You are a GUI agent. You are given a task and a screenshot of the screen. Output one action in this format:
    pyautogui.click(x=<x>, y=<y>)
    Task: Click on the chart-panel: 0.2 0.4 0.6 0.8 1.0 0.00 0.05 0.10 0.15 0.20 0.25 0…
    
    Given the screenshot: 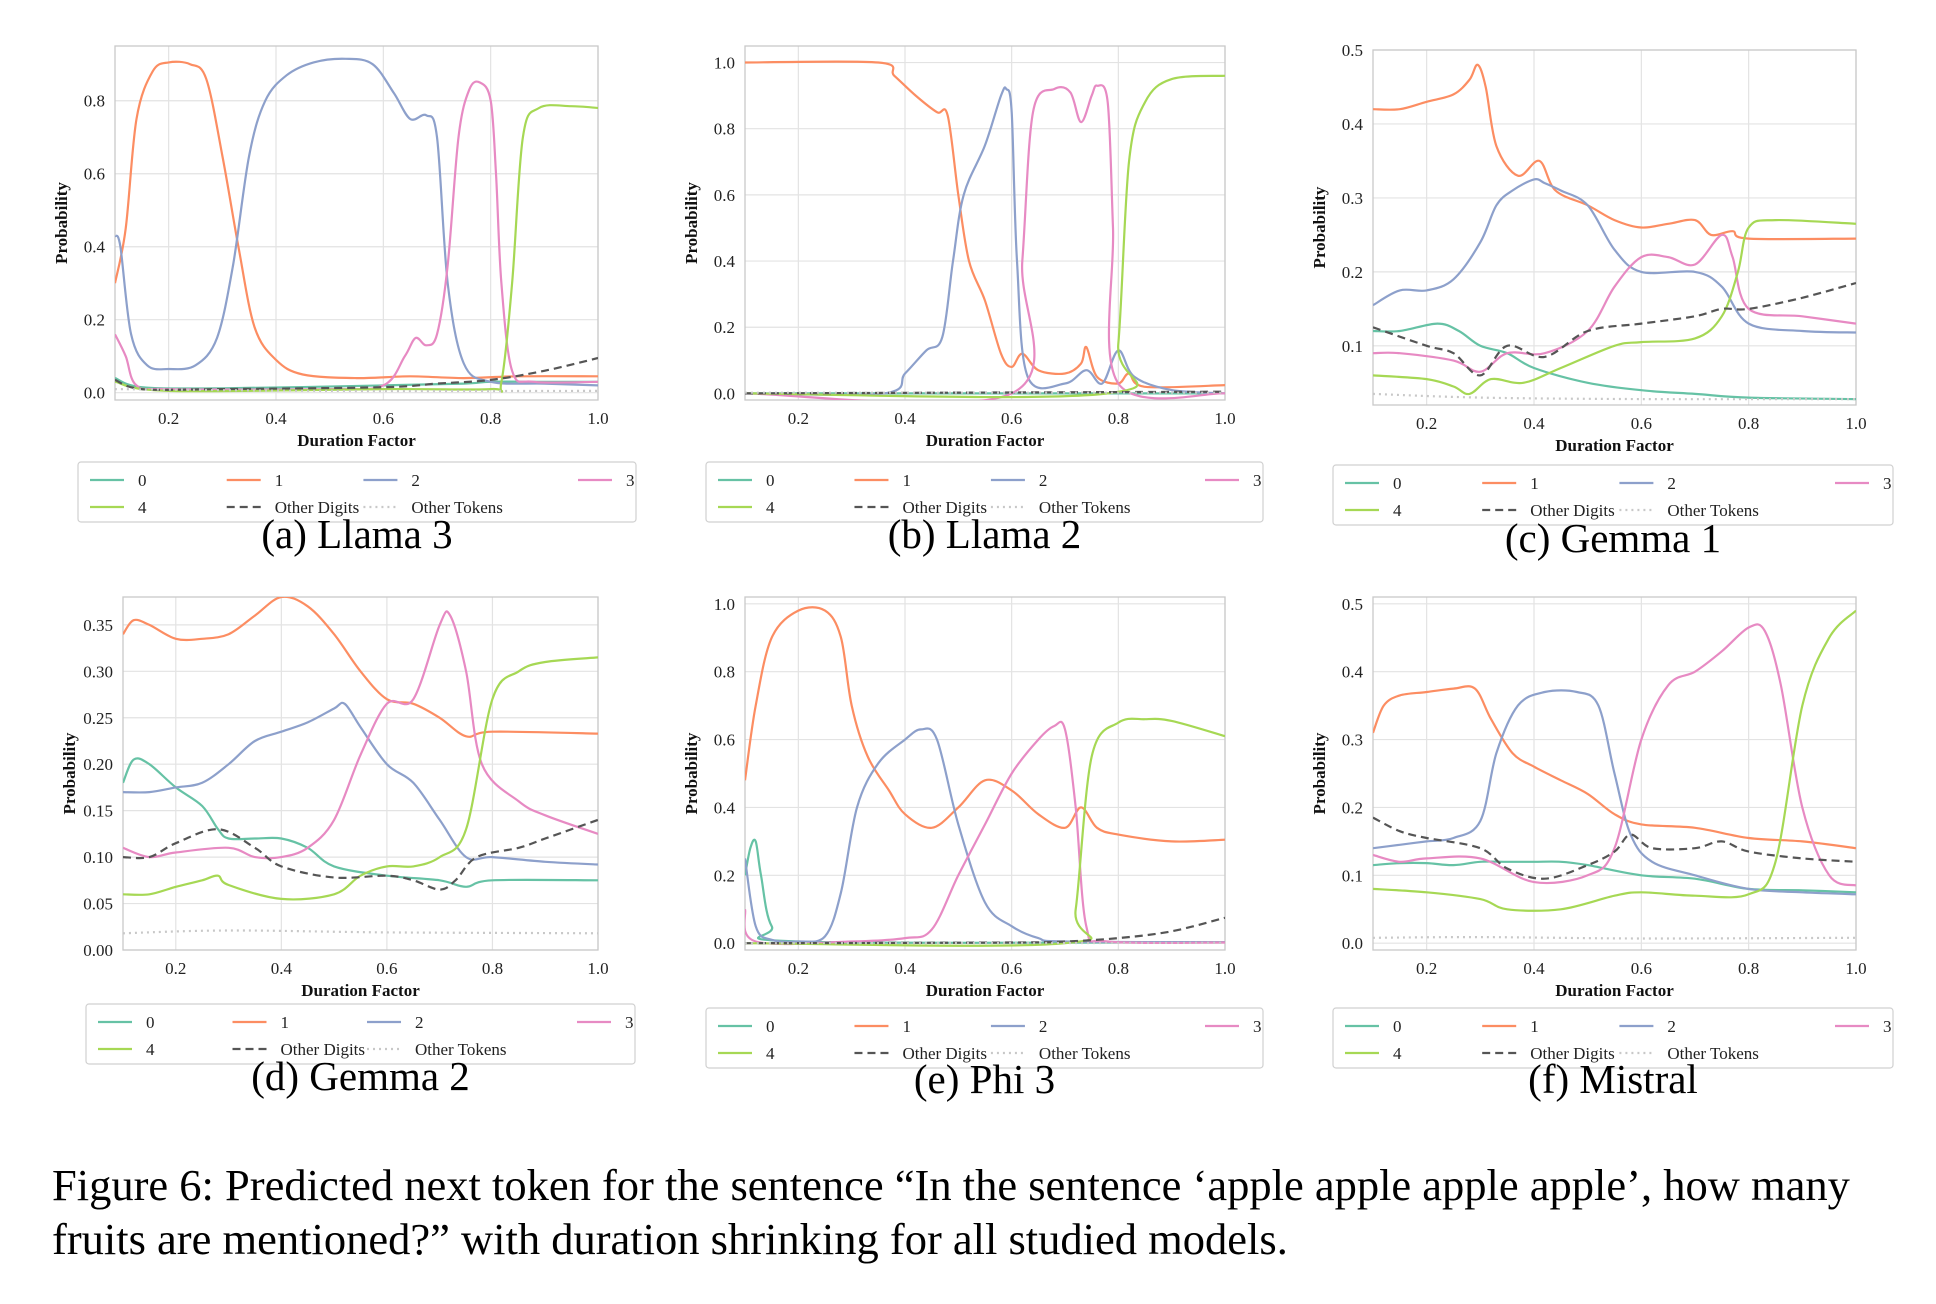 What is the action you would take?
    pyautogui.click(x=348, y=847)
    